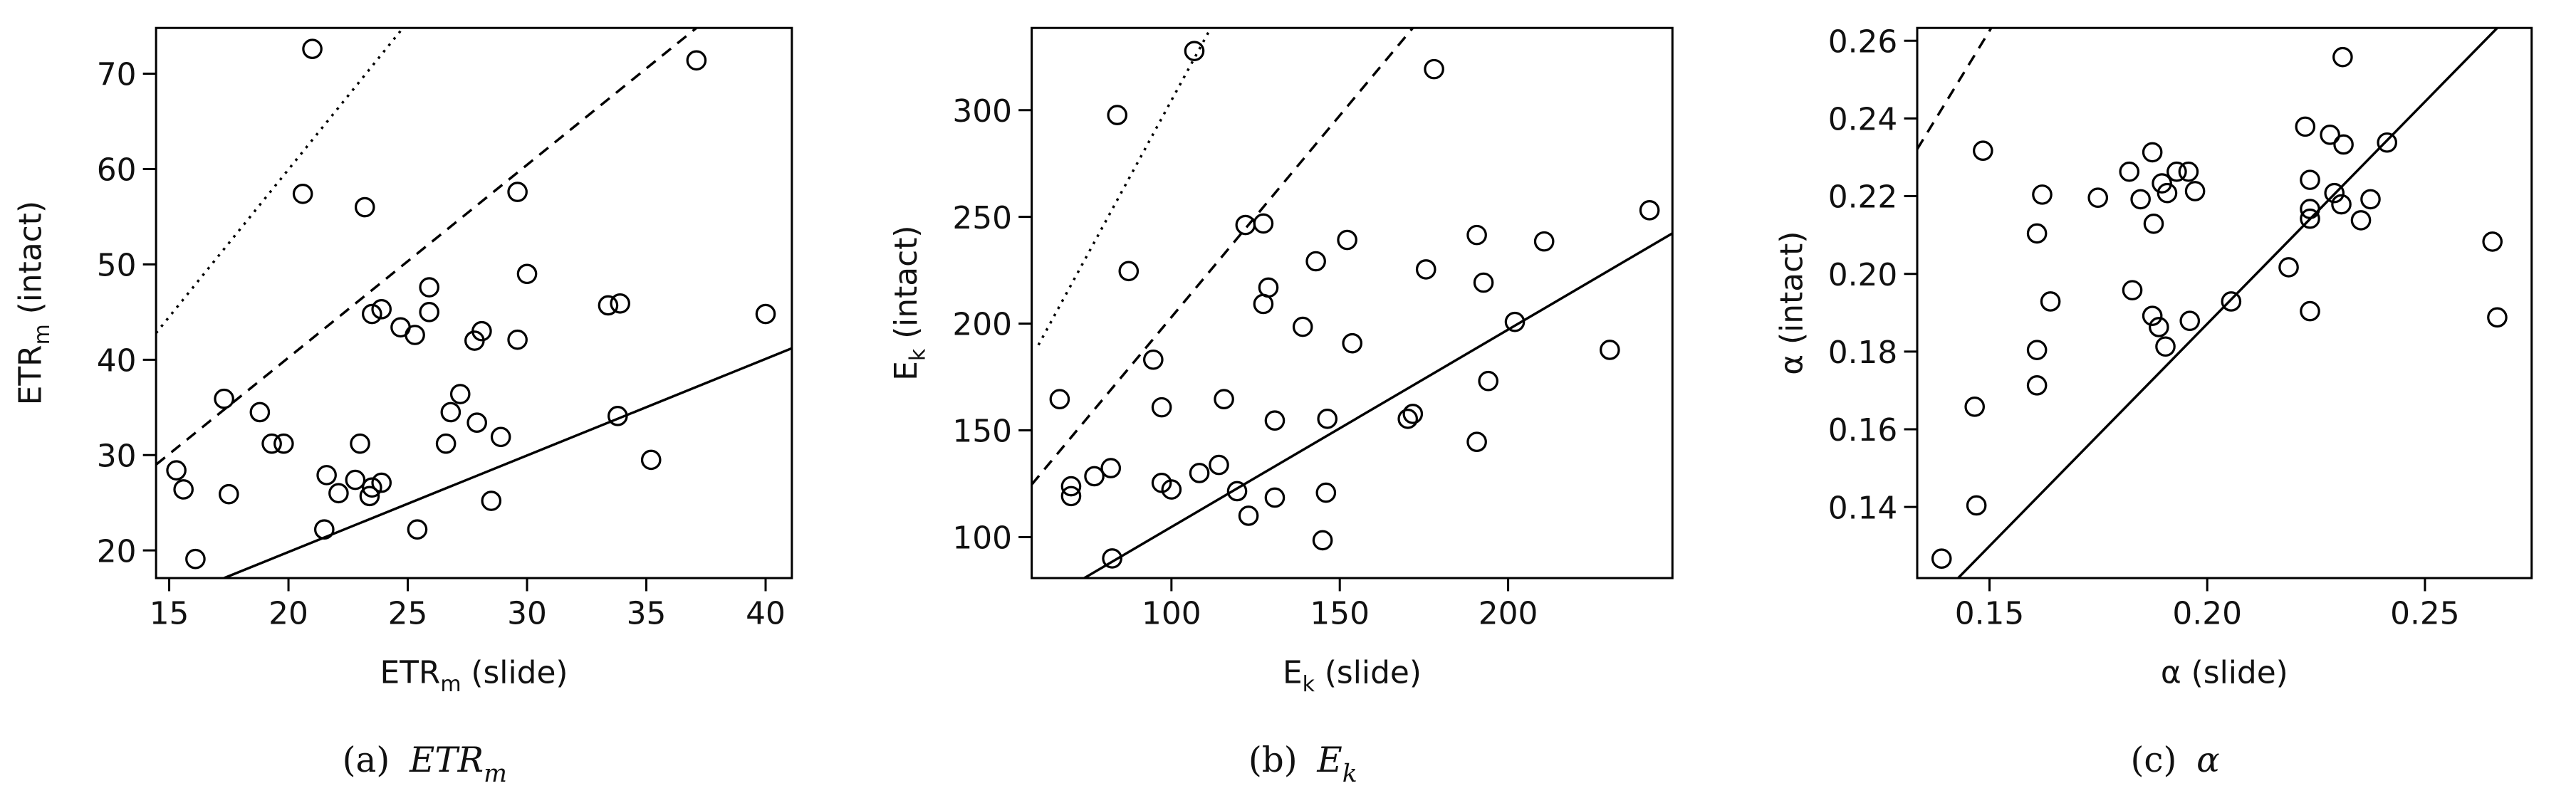  I want to click on x-axis-label: Ek (slide), so click(1352, 676).